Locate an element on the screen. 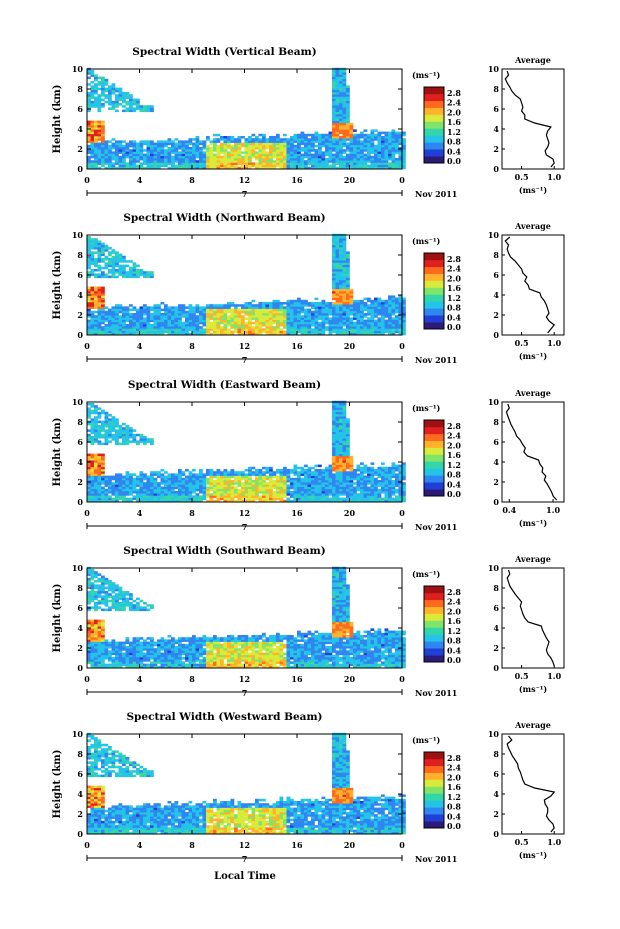 This screenshot has width=620, height=929. date-marker: 7 is located at coordinates (245, 527).